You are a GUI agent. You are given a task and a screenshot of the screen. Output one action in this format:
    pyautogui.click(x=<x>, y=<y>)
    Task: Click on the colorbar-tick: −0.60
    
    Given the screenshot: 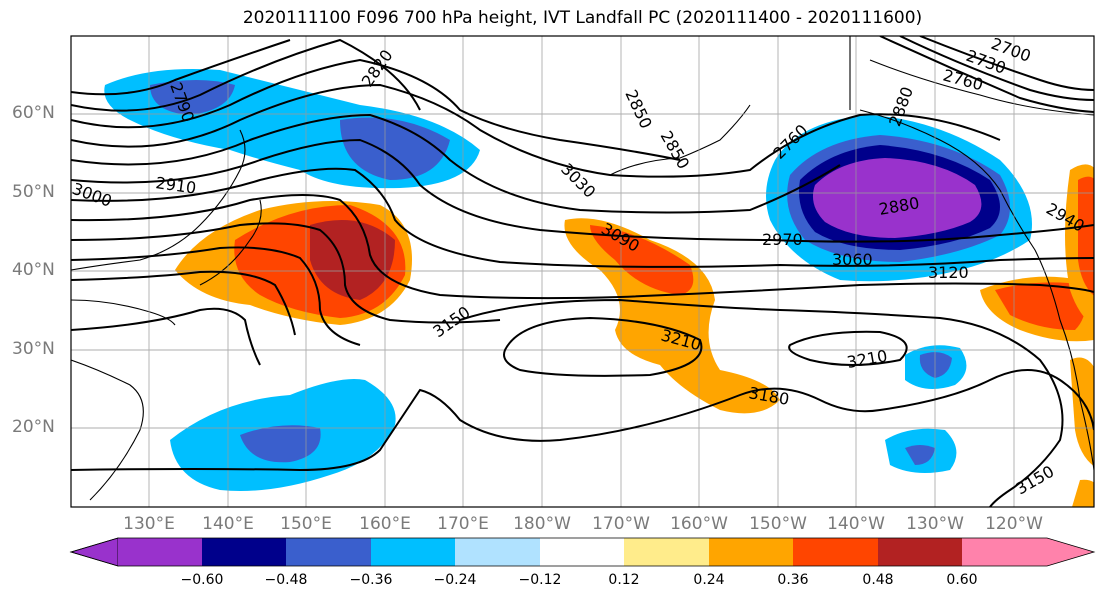 What is the action you would take?
    pyautogui.click(x=202, y=580)
    